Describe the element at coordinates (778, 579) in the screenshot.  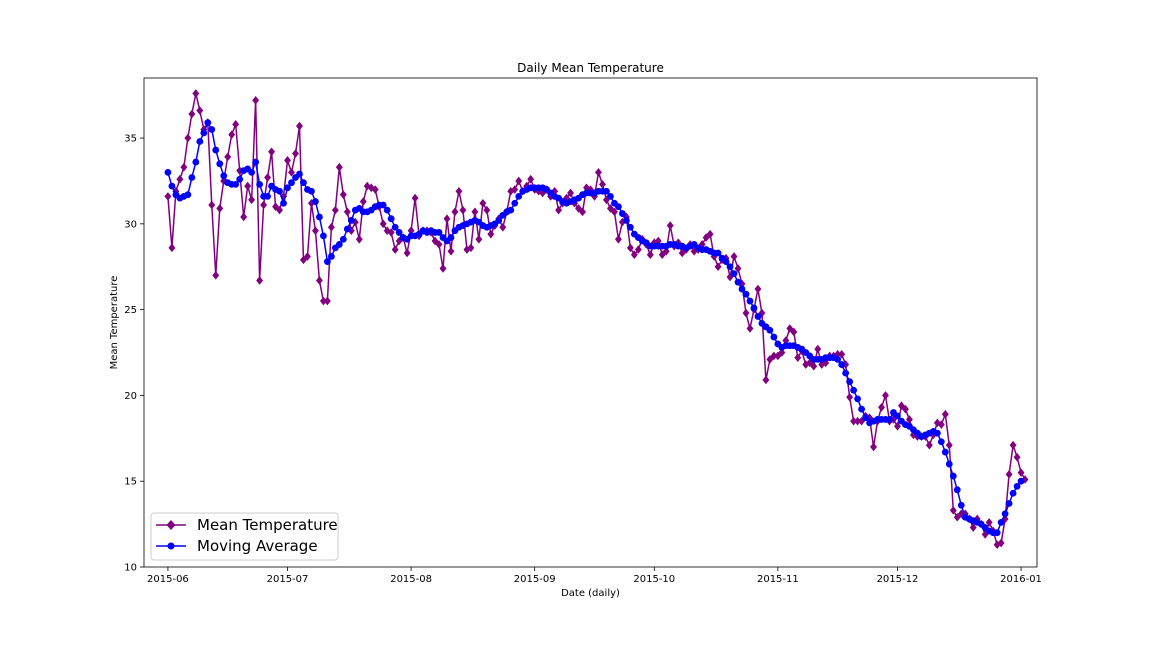
I see `x-tick-label: 2015-11` at that location.